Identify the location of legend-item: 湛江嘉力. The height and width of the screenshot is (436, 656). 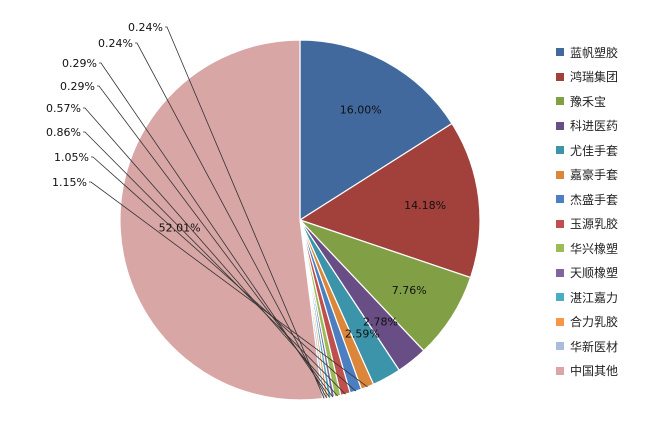
(604, 297).